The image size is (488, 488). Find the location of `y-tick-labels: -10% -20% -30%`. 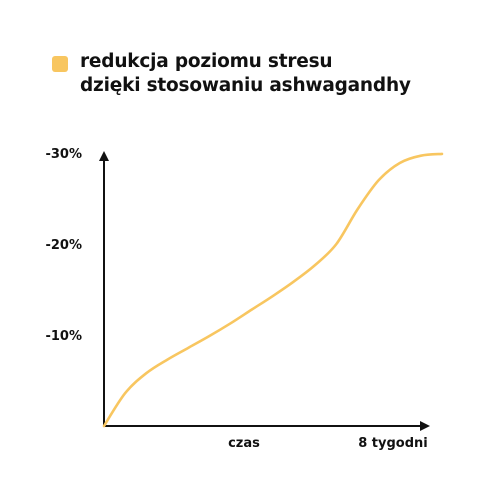

y-tick-labels: -10% -20% -30% is located at coordinates (63, 245).